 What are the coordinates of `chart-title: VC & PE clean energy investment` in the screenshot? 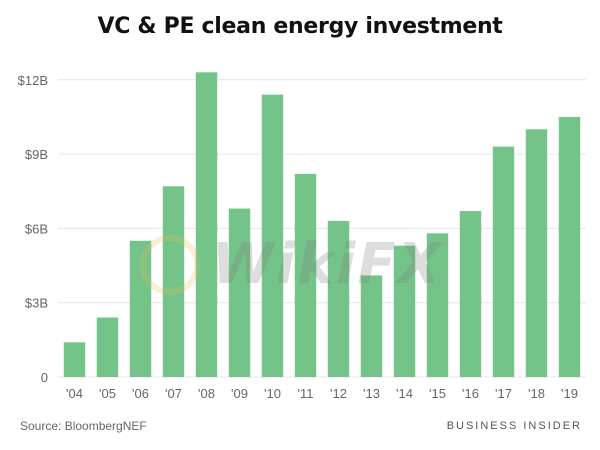 It's located at (300, 26).